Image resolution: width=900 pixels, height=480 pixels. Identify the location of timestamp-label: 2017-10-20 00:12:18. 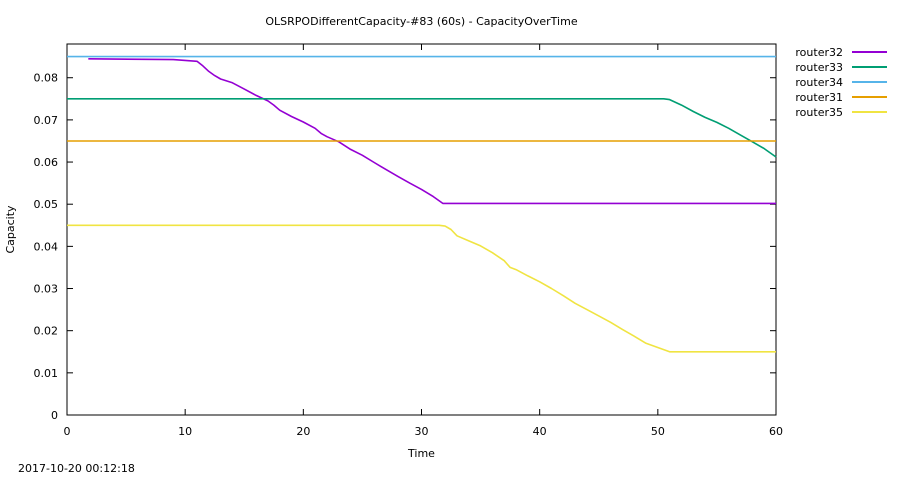
(76, 468).